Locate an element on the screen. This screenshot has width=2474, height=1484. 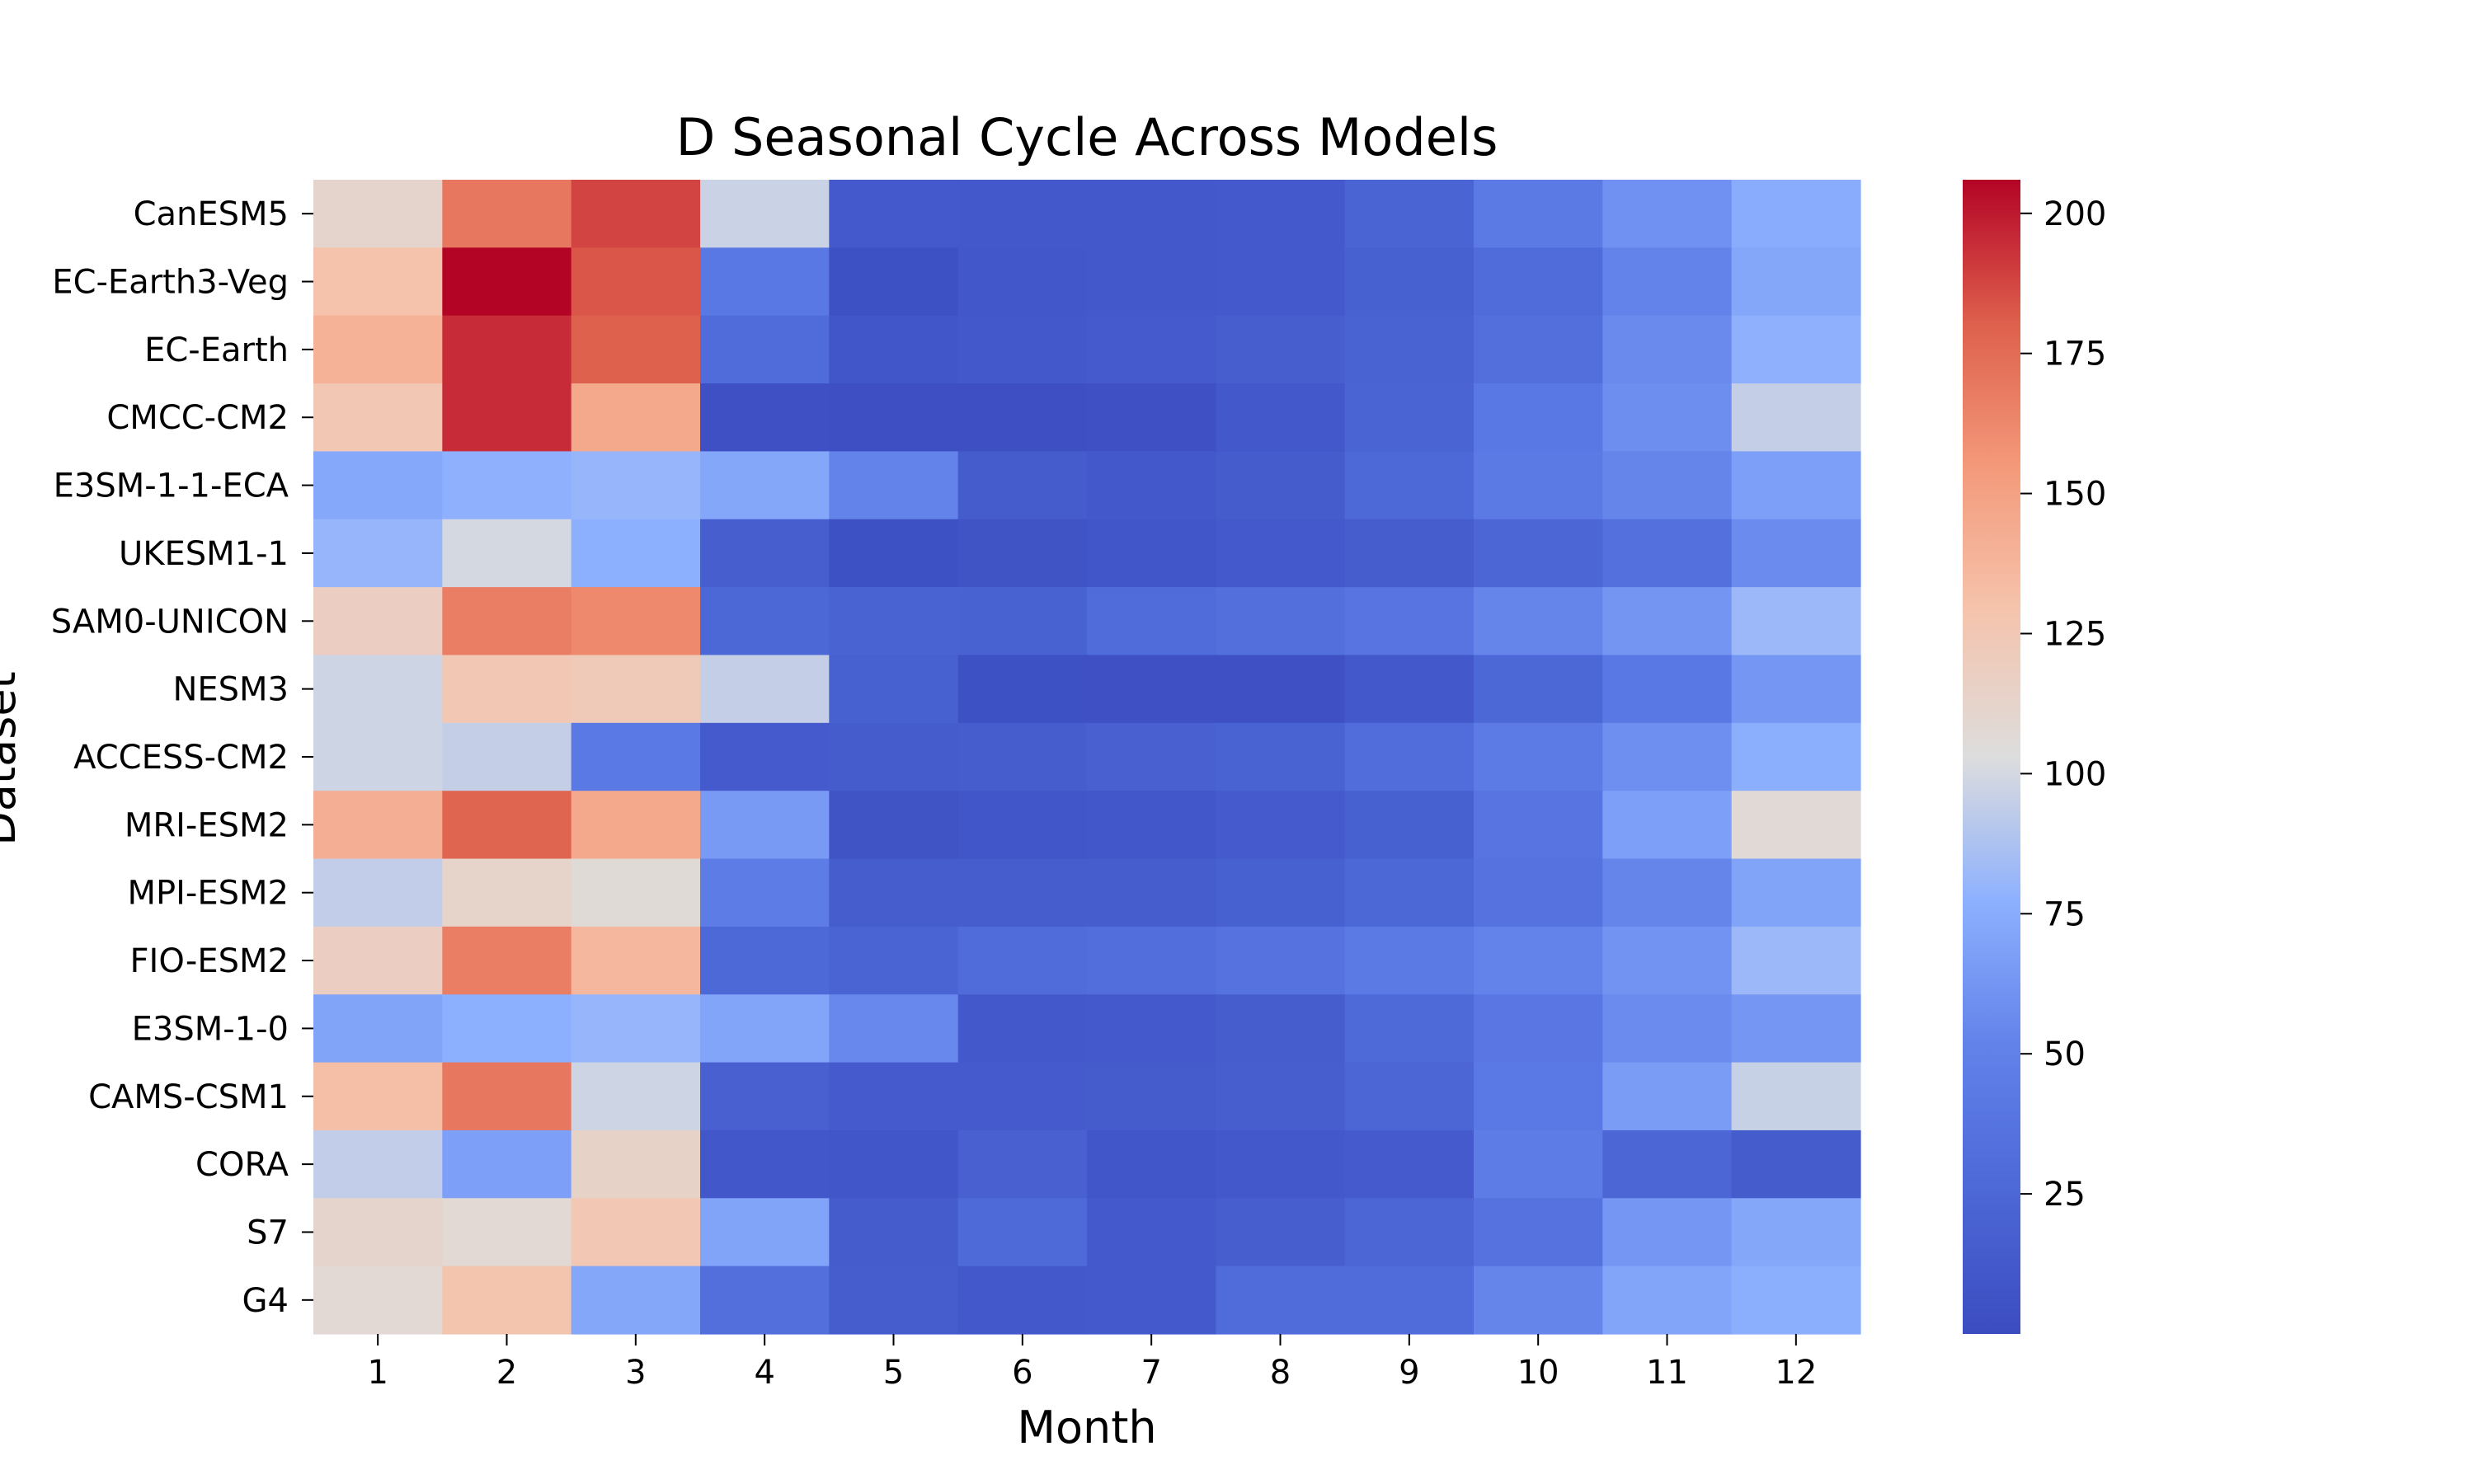
y-tick-label: MRI-ESM2 is located at coordinates (207, 825).